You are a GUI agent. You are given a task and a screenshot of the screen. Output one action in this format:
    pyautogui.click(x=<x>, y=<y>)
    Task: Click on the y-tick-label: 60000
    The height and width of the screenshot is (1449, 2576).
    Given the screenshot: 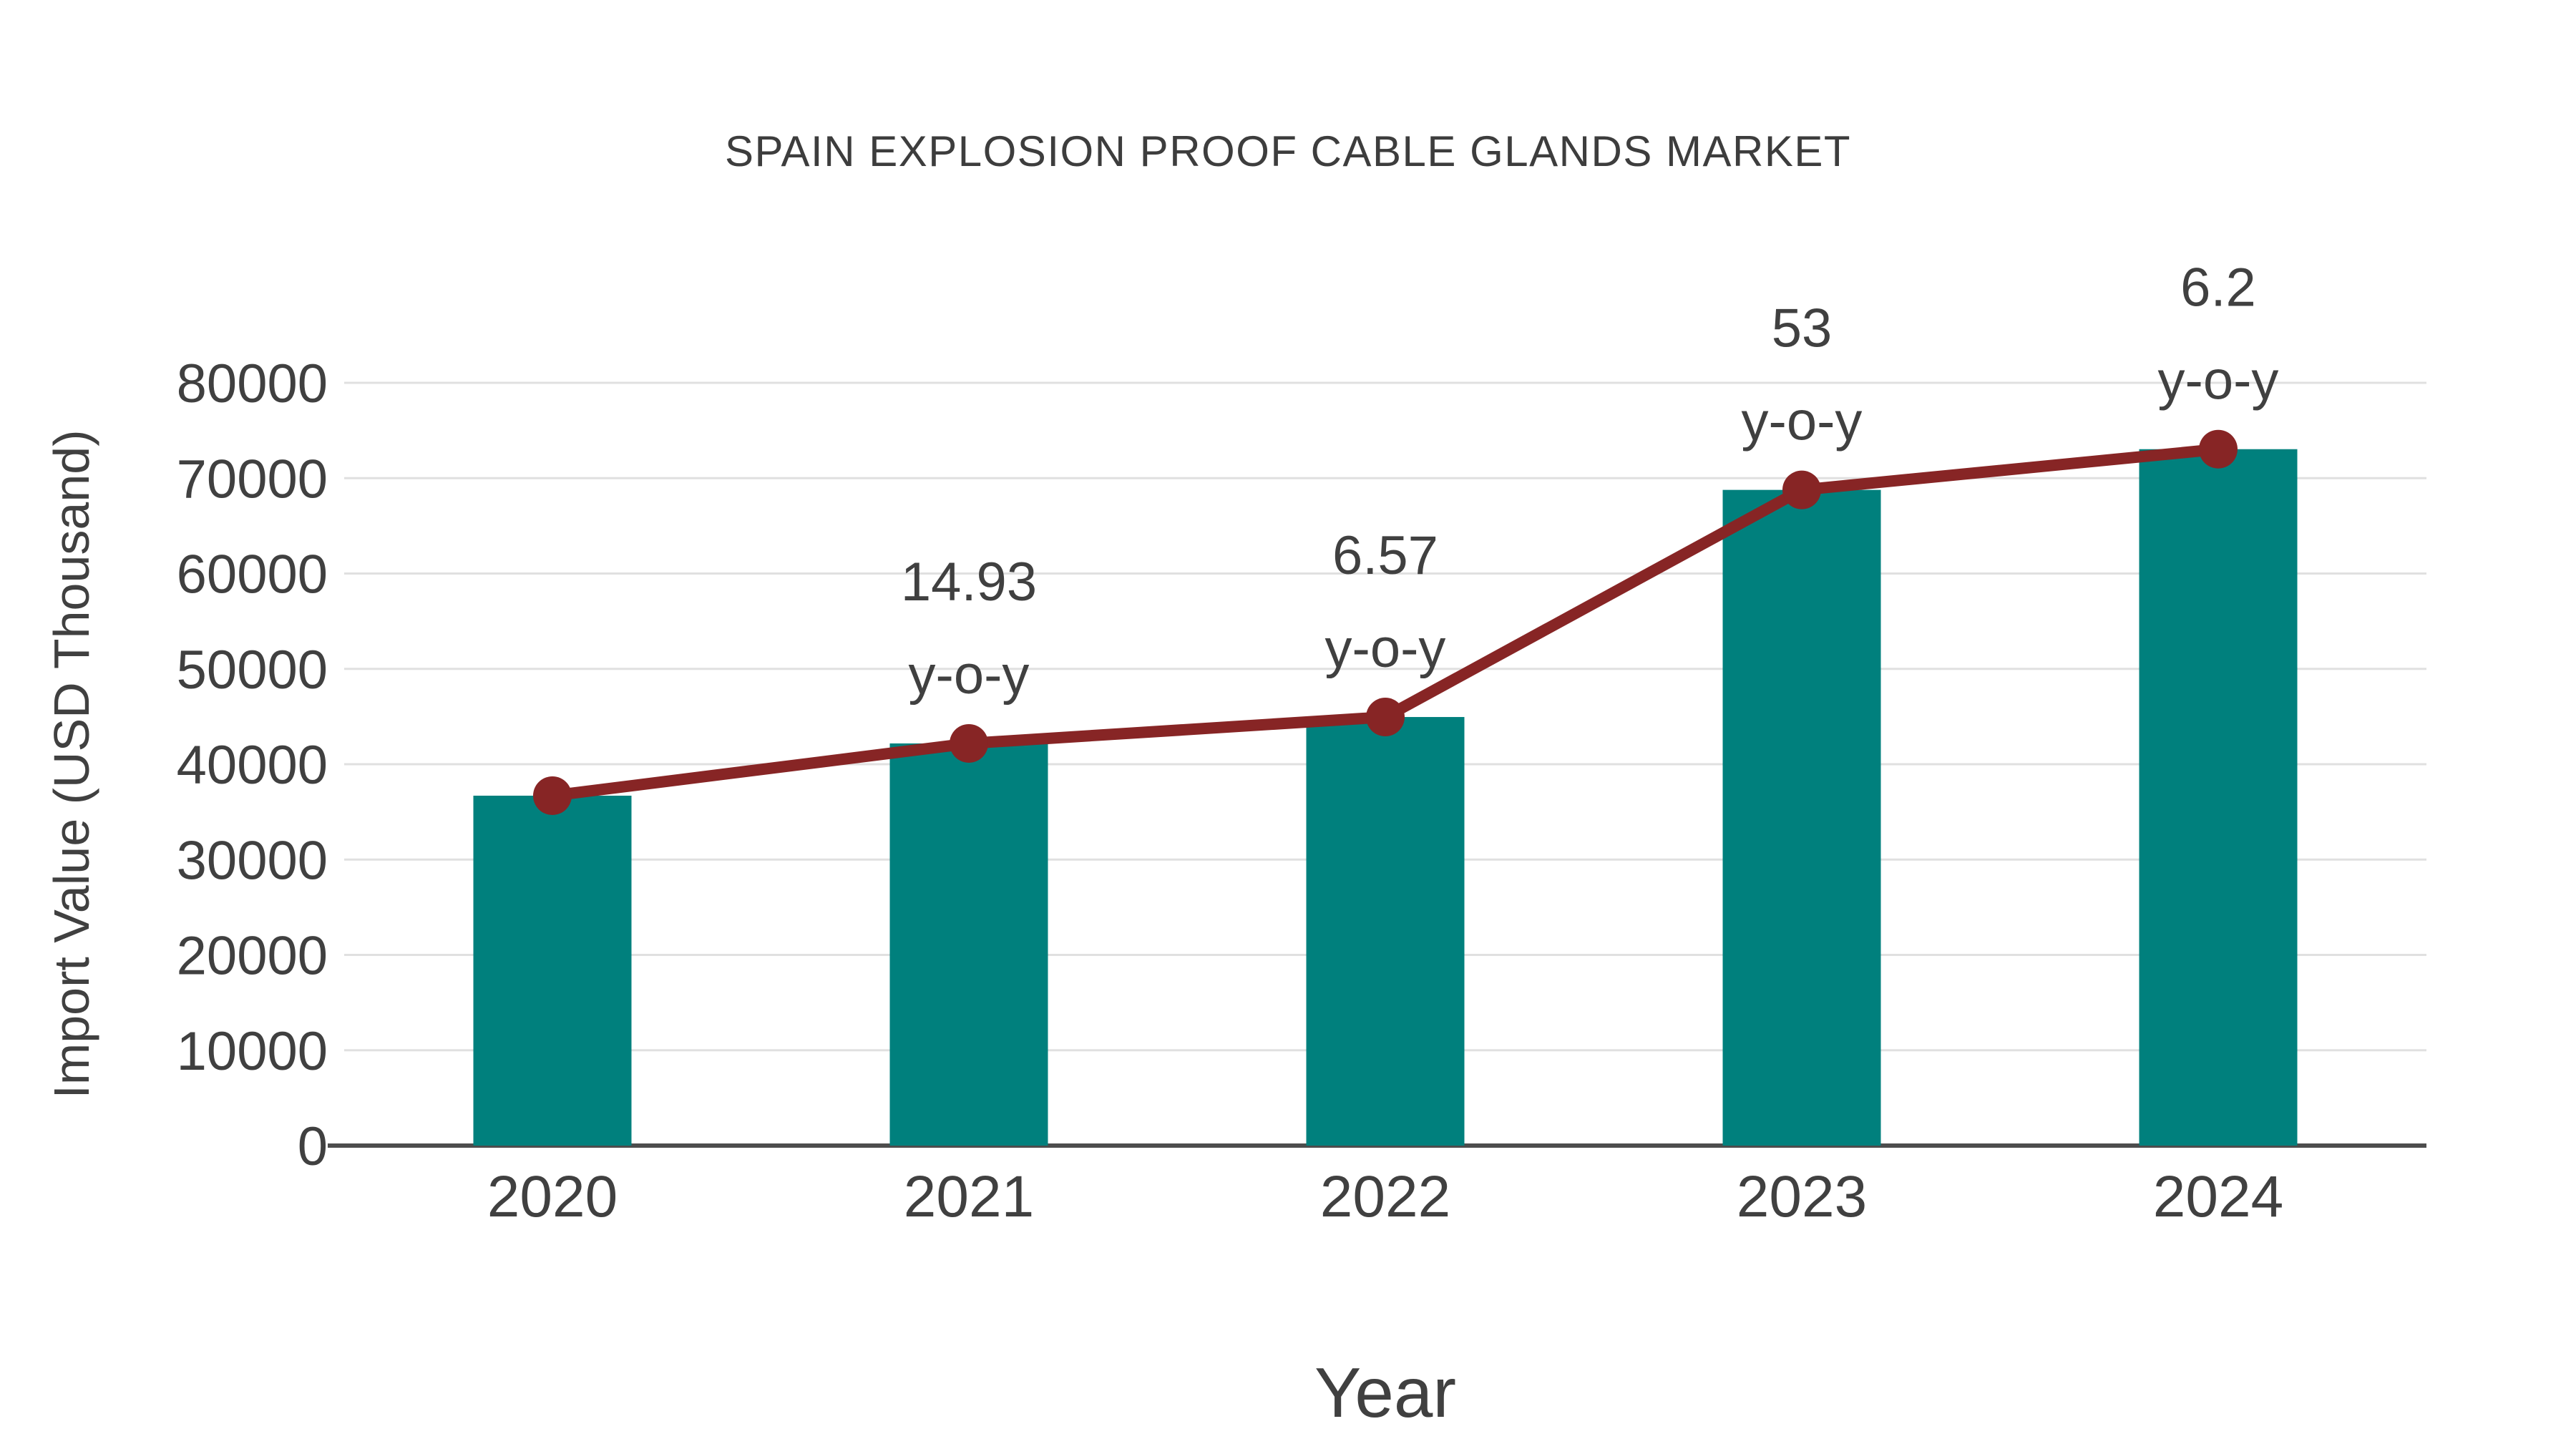 What is the action you would take?
    pyautogui.click(x=252, y=575)
    